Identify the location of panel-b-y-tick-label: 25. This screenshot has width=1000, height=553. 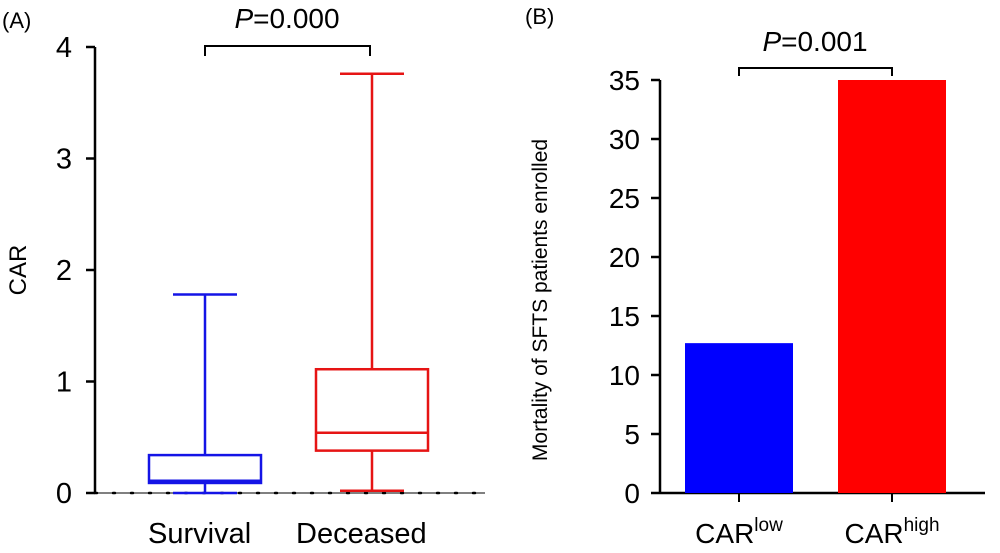
(624, 198).